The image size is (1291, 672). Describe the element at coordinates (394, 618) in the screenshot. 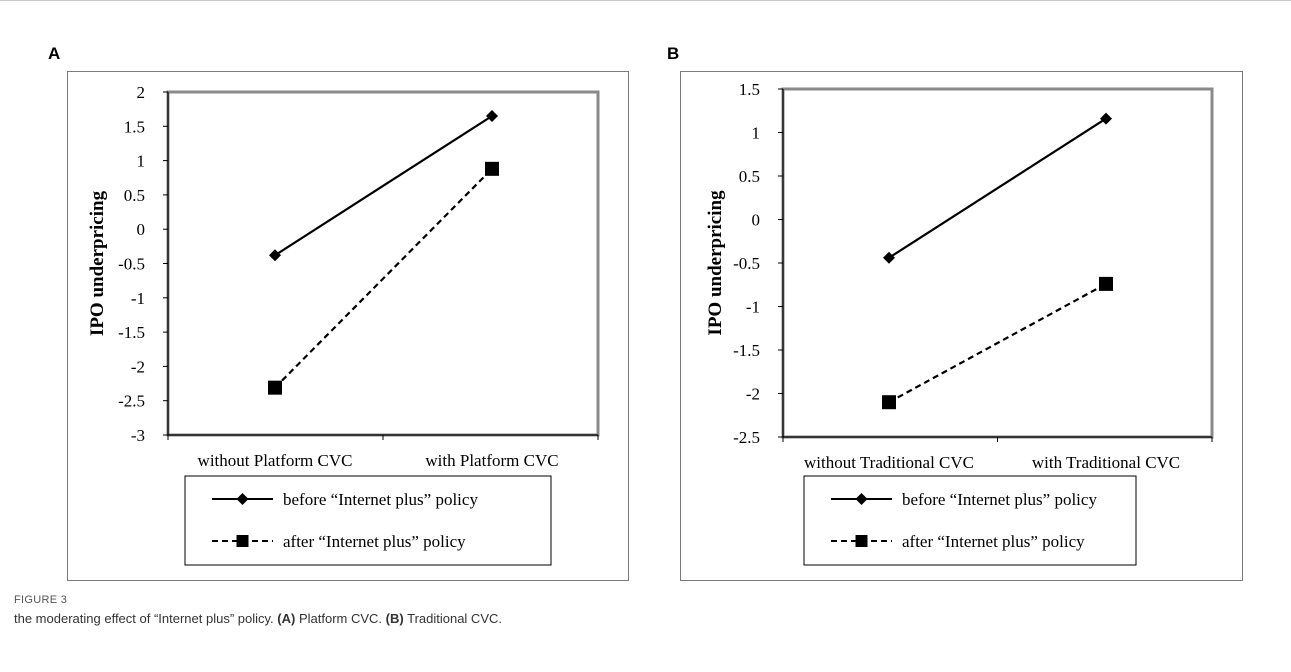

I see `caption-part-b-tag: (B)` at that location.